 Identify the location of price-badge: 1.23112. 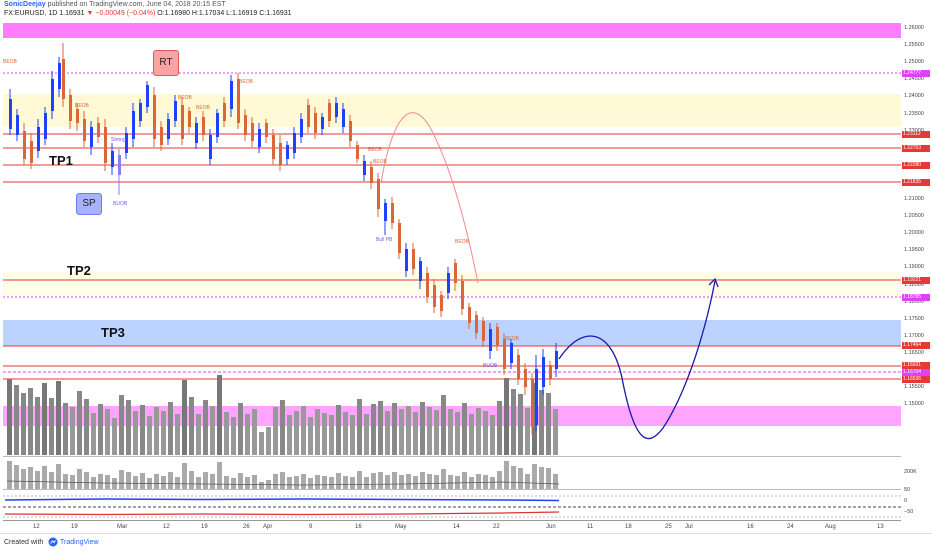
(916, 134).